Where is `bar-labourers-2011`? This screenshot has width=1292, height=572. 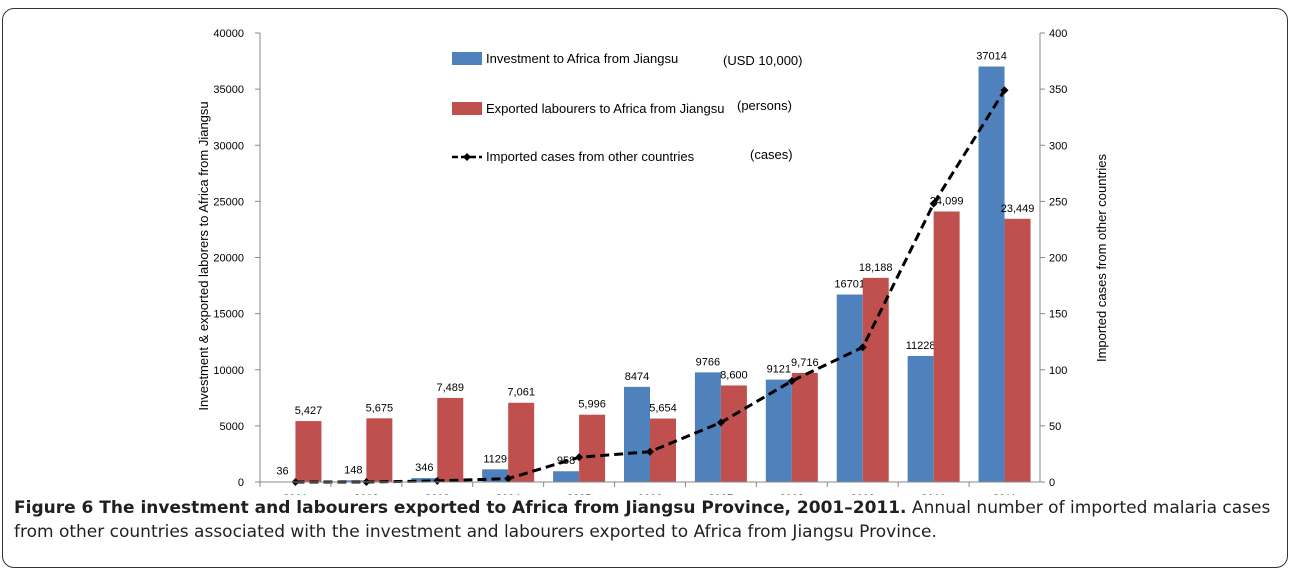
bar-labourers-2011 is located at coordinates (1017, 350).